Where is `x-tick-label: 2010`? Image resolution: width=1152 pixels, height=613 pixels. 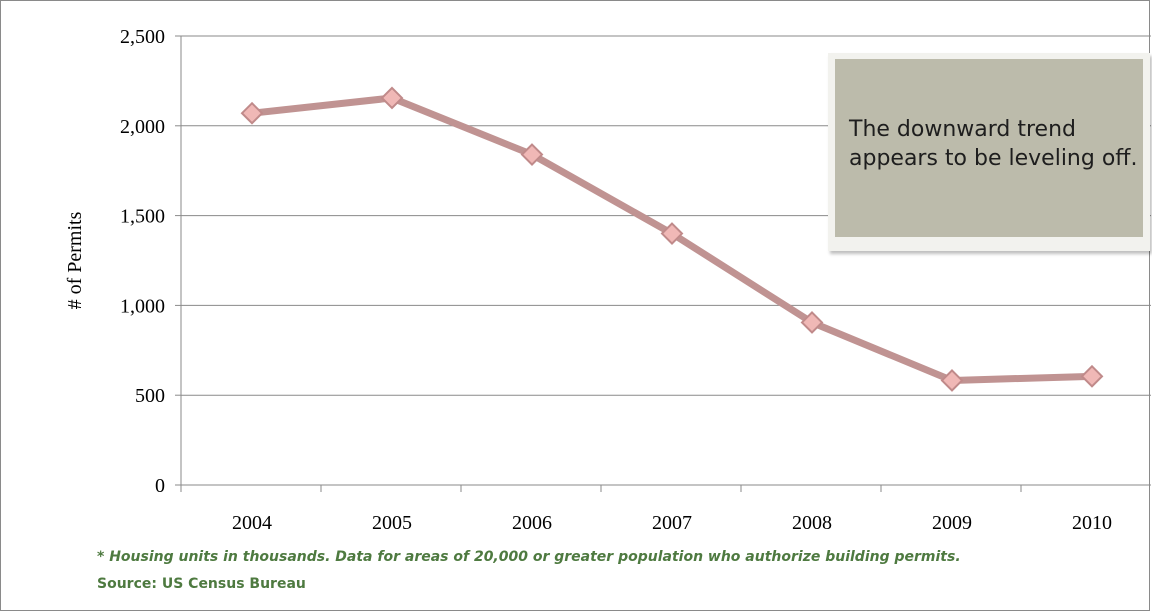 x-tick-label: 2010 is located at coordinates (1092, 523).